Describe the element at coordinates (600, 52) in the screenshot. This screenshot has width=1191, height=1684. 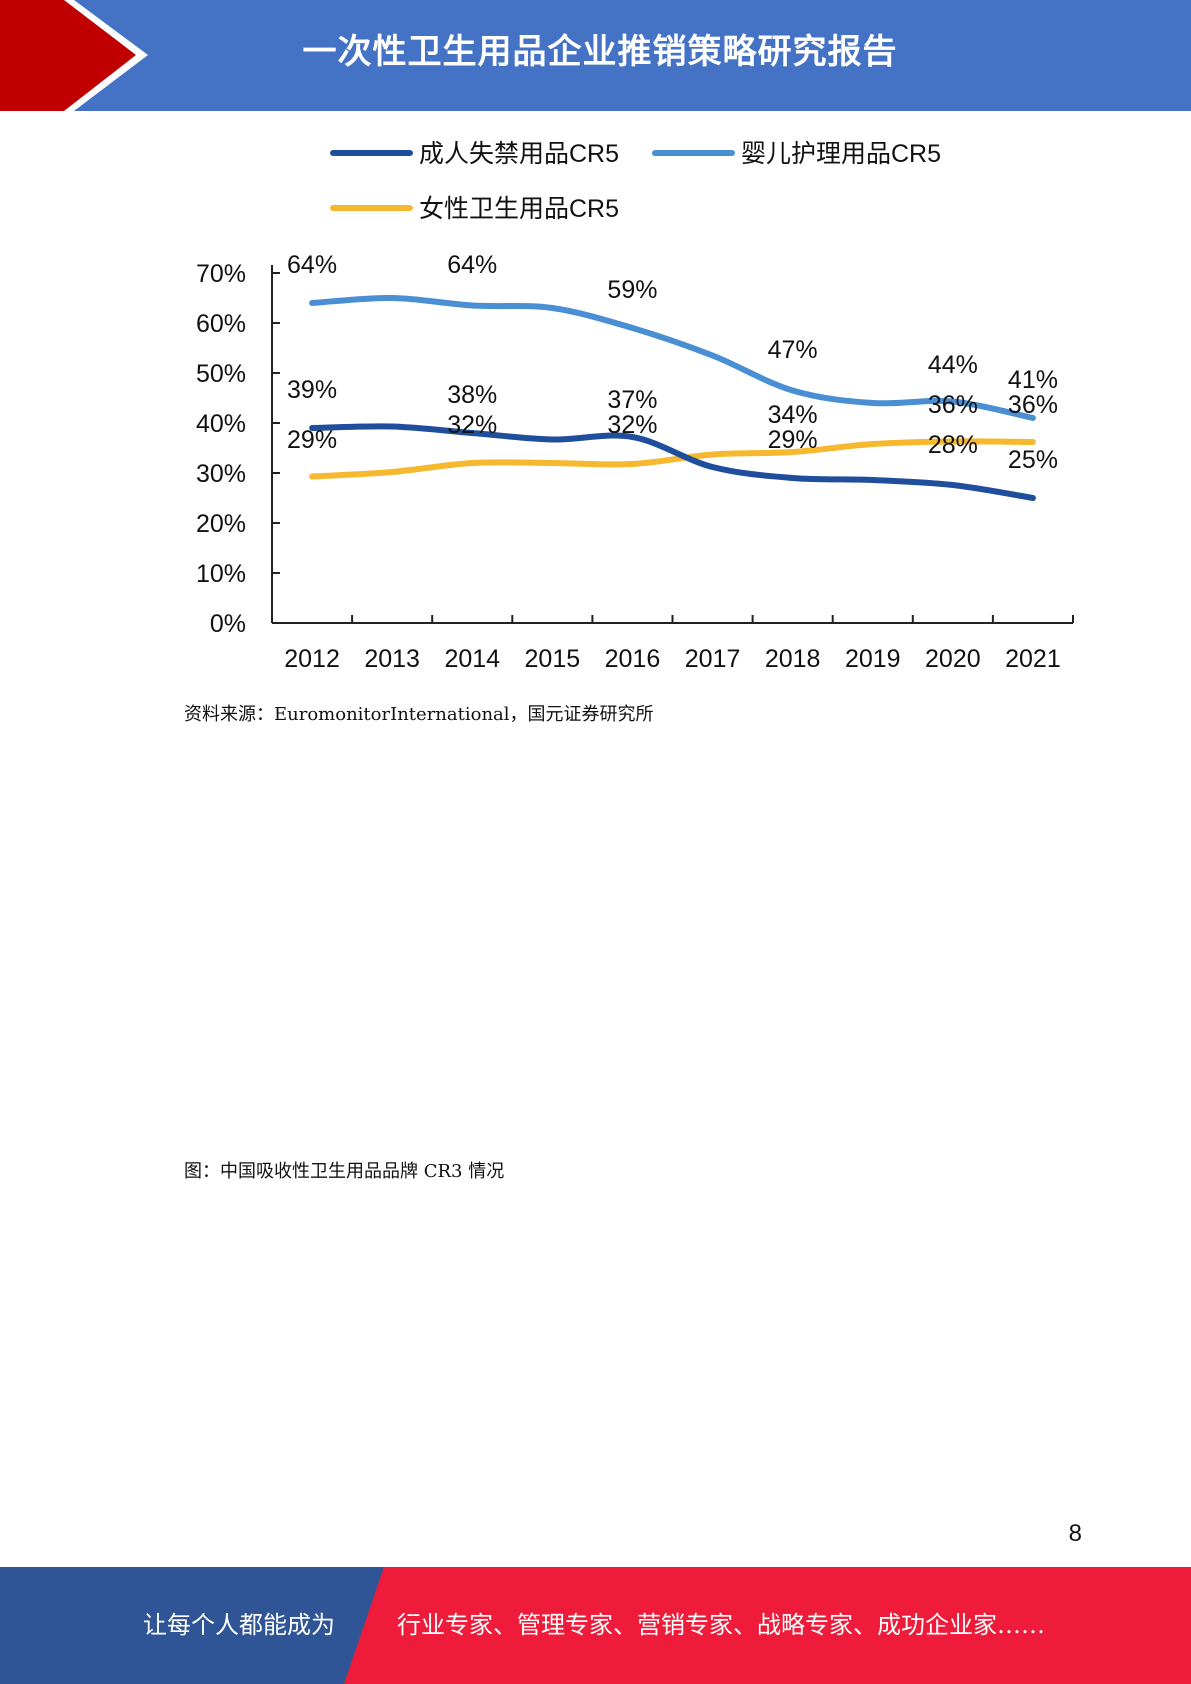
I see `page-title: 一次性卫生用品企业推销策略研究报告` at that location.